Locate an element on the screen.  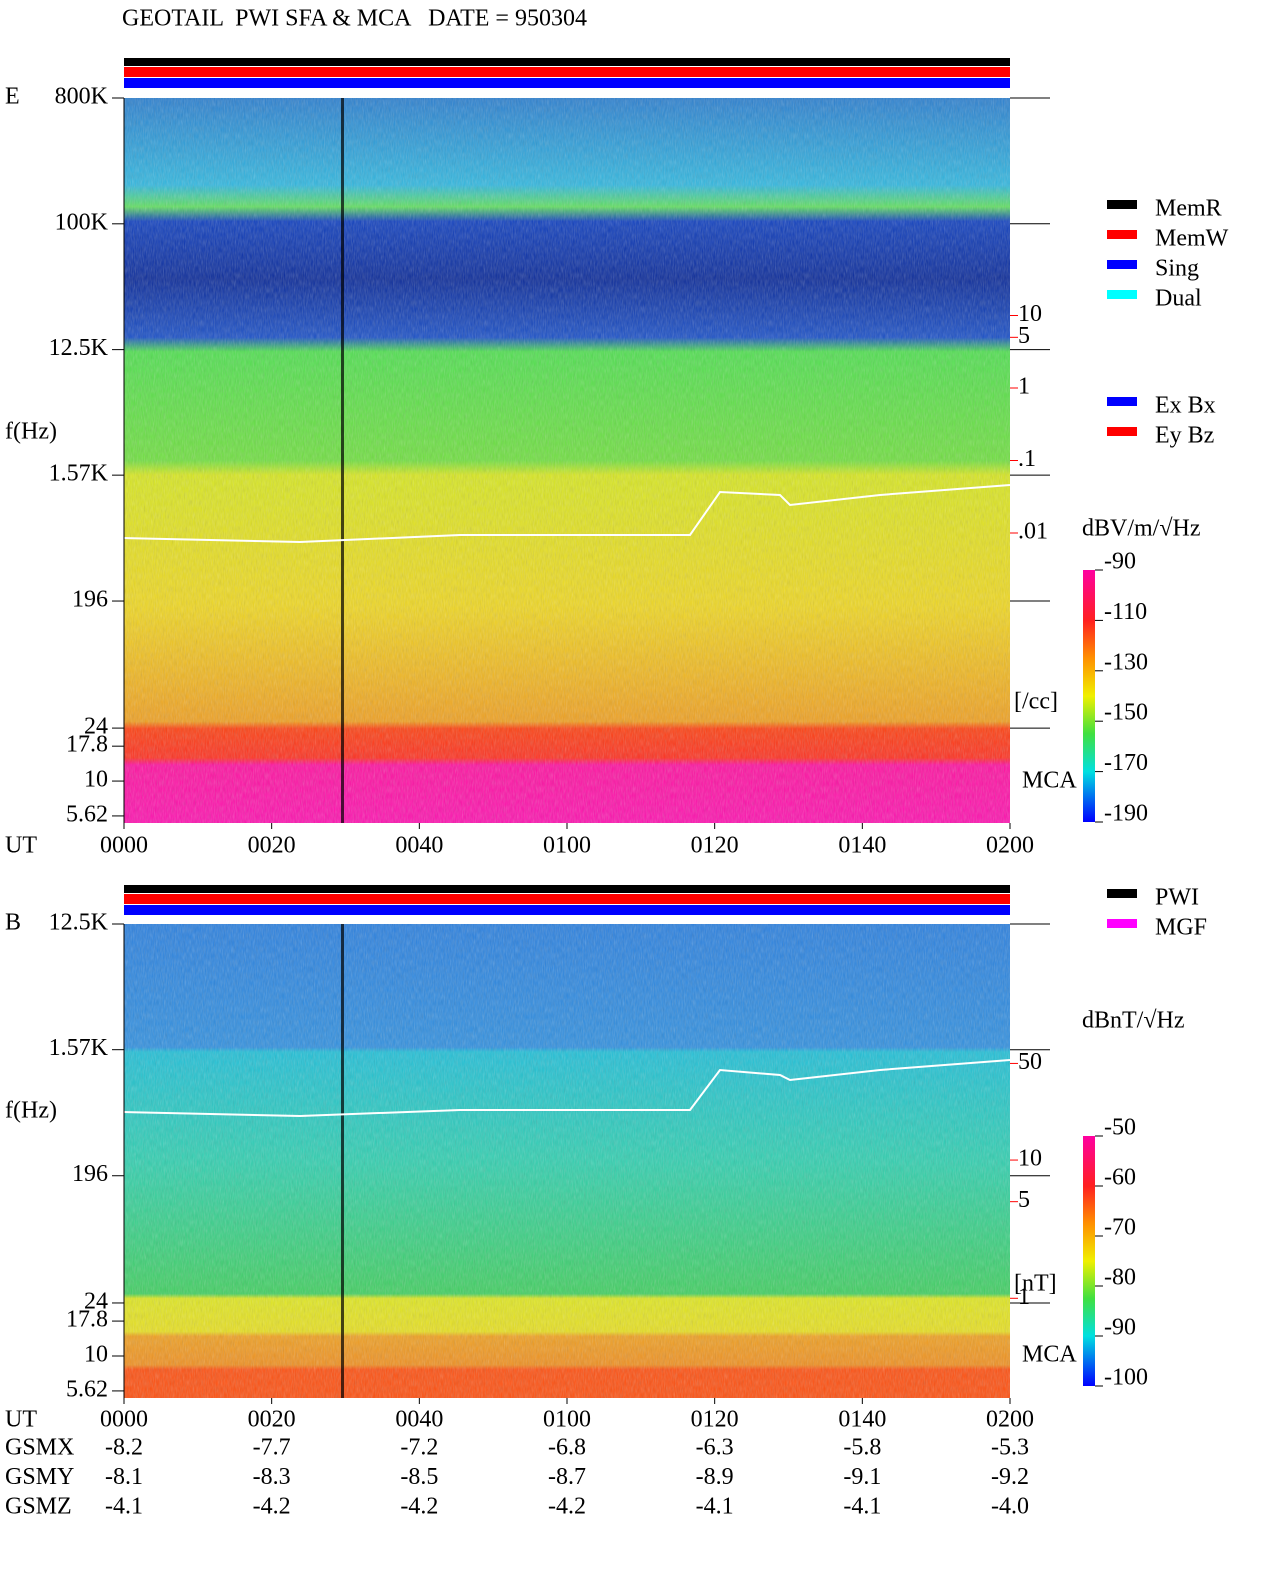
data-gap is located at coordinates (342, 1161).